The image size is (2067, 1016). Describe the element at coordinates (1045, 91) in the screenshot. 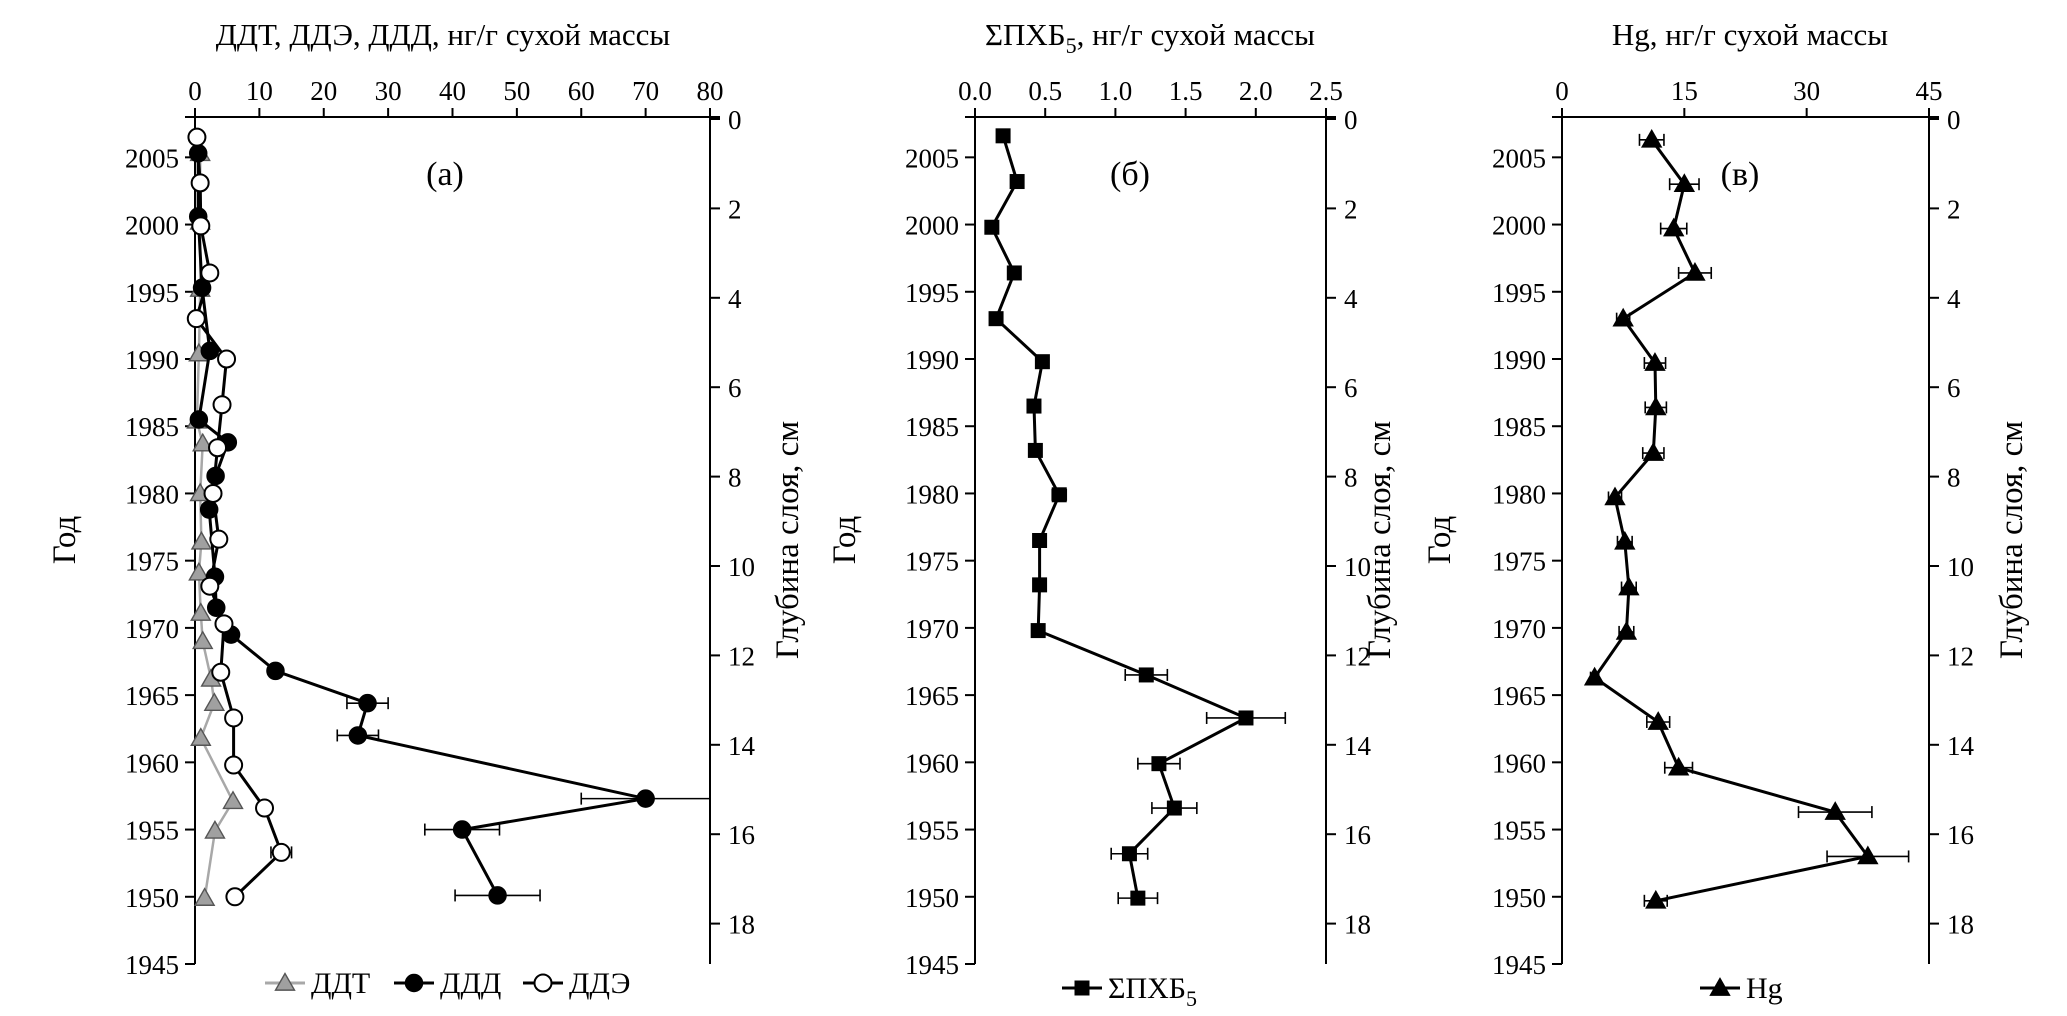

I see `x-tick-label: 0.5` at that location.